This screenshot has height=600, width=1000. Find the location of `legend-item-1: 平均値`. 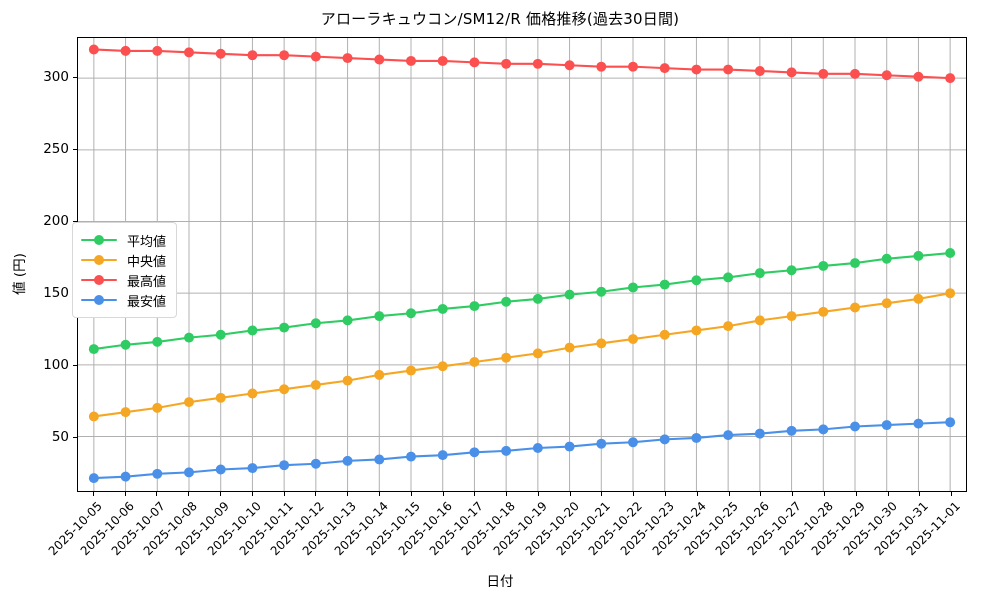

legend-item-1: 平均値 is located at coordinates (123, 240).